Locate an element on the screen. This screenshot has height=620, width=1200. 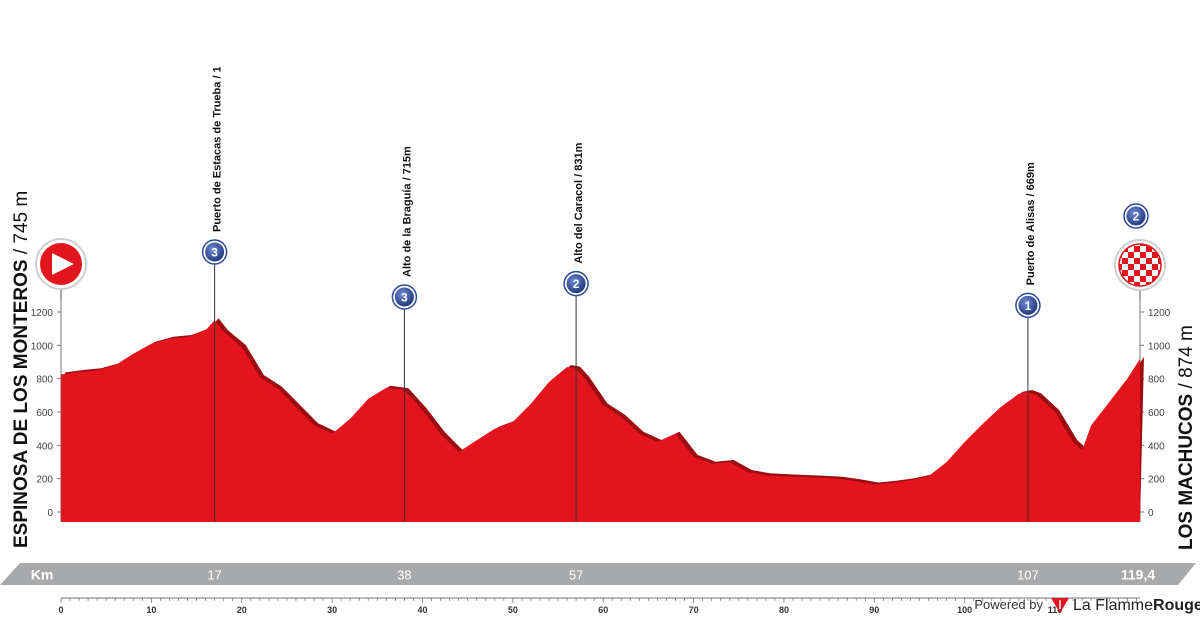
branding: Powered by La FlammeRouge is located at coordinates (1087, 605).